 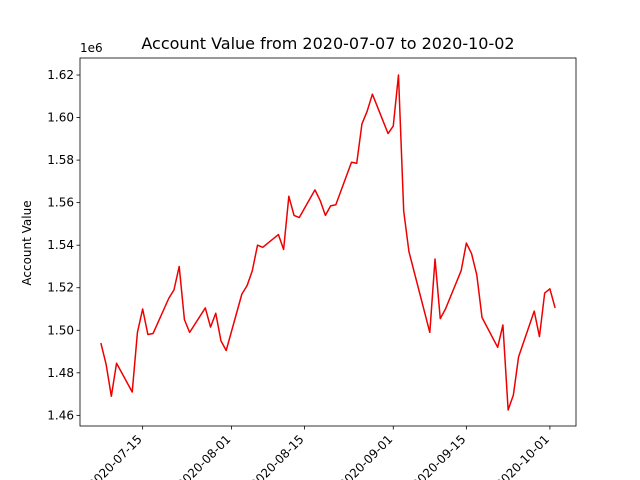 I want to click on y-tick-label: 1.50, so click(x=60, y=330).